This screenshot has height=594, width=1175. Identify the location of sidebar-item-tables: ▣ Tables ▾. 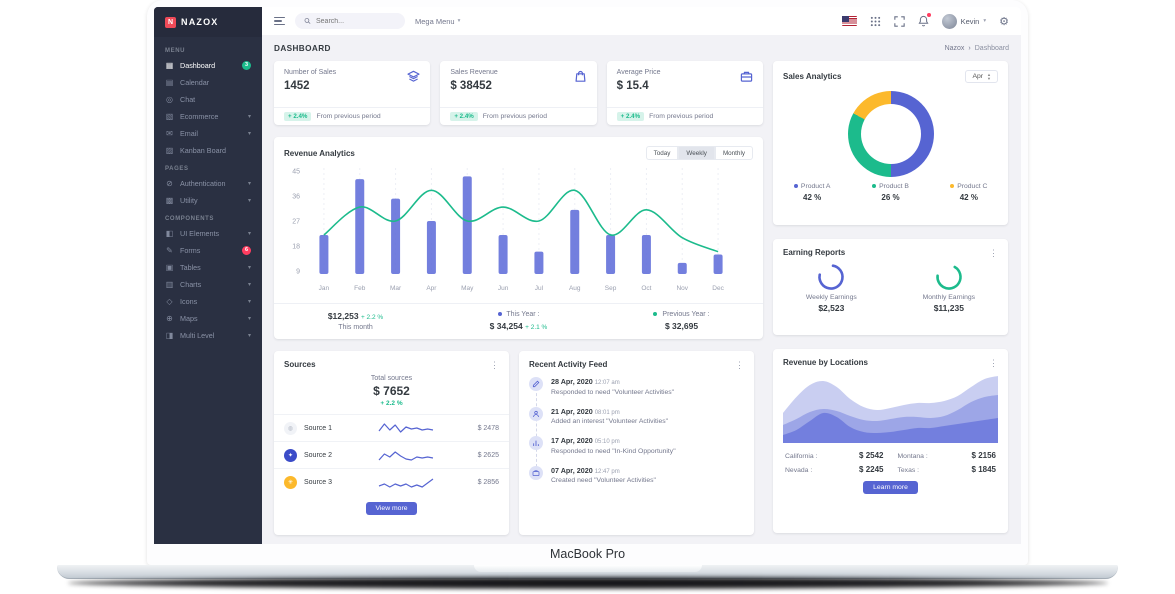
(208, 267).